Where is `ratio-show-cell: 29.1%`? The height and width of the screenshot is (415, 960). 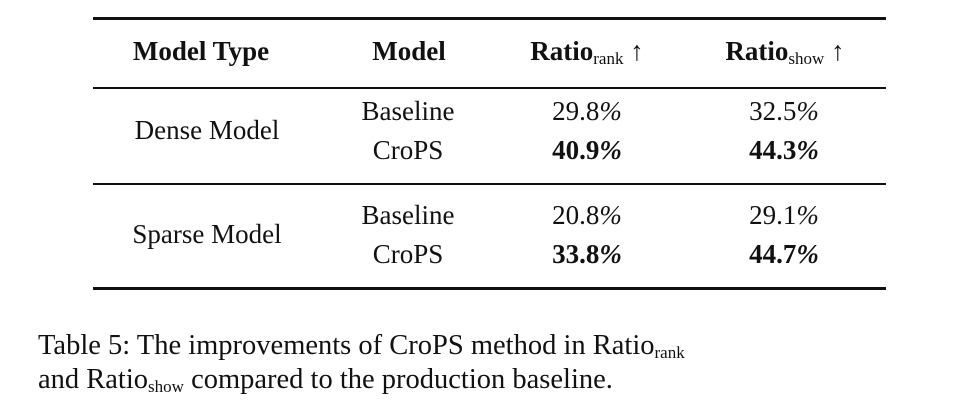
ratio-show-cell: 29.1% is located at coordinates (784, 215).